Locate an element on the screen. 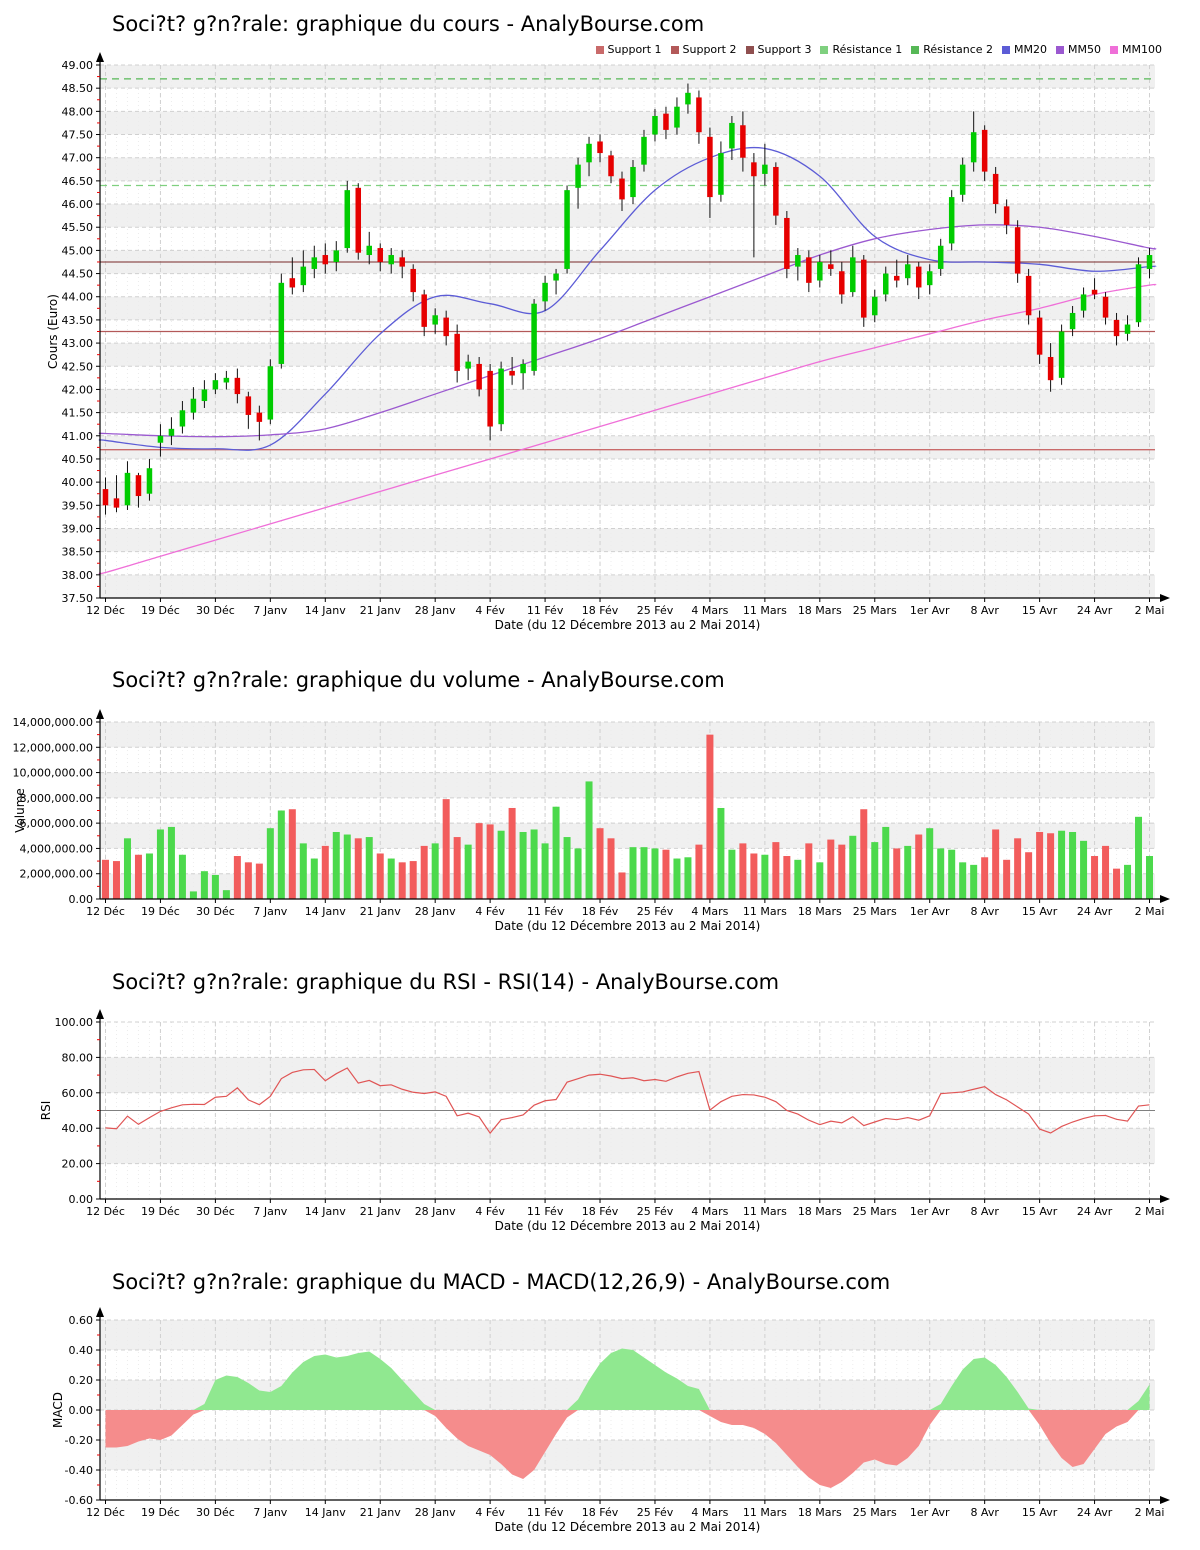 This screenshot has height=1550, width=1200. legend-label: MM100 is located at coordinates (1142, 49).